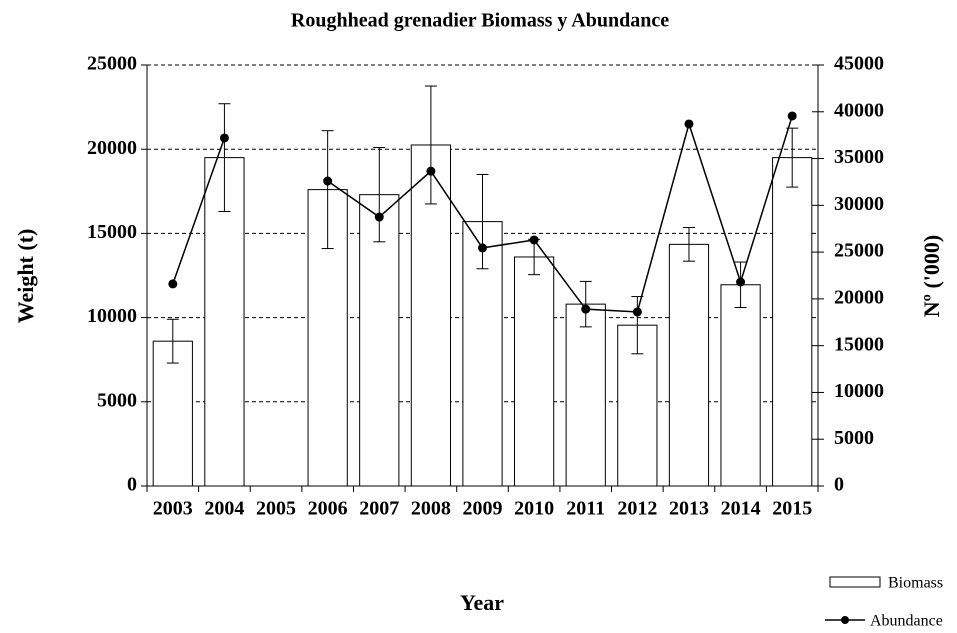 The image size is (957, 633). What do you see at coordinates (480, 21) in the screenshot?
I see `chart-title: Roughhead grenadier Biomass y Abundance` at bounding box center [480, 21].